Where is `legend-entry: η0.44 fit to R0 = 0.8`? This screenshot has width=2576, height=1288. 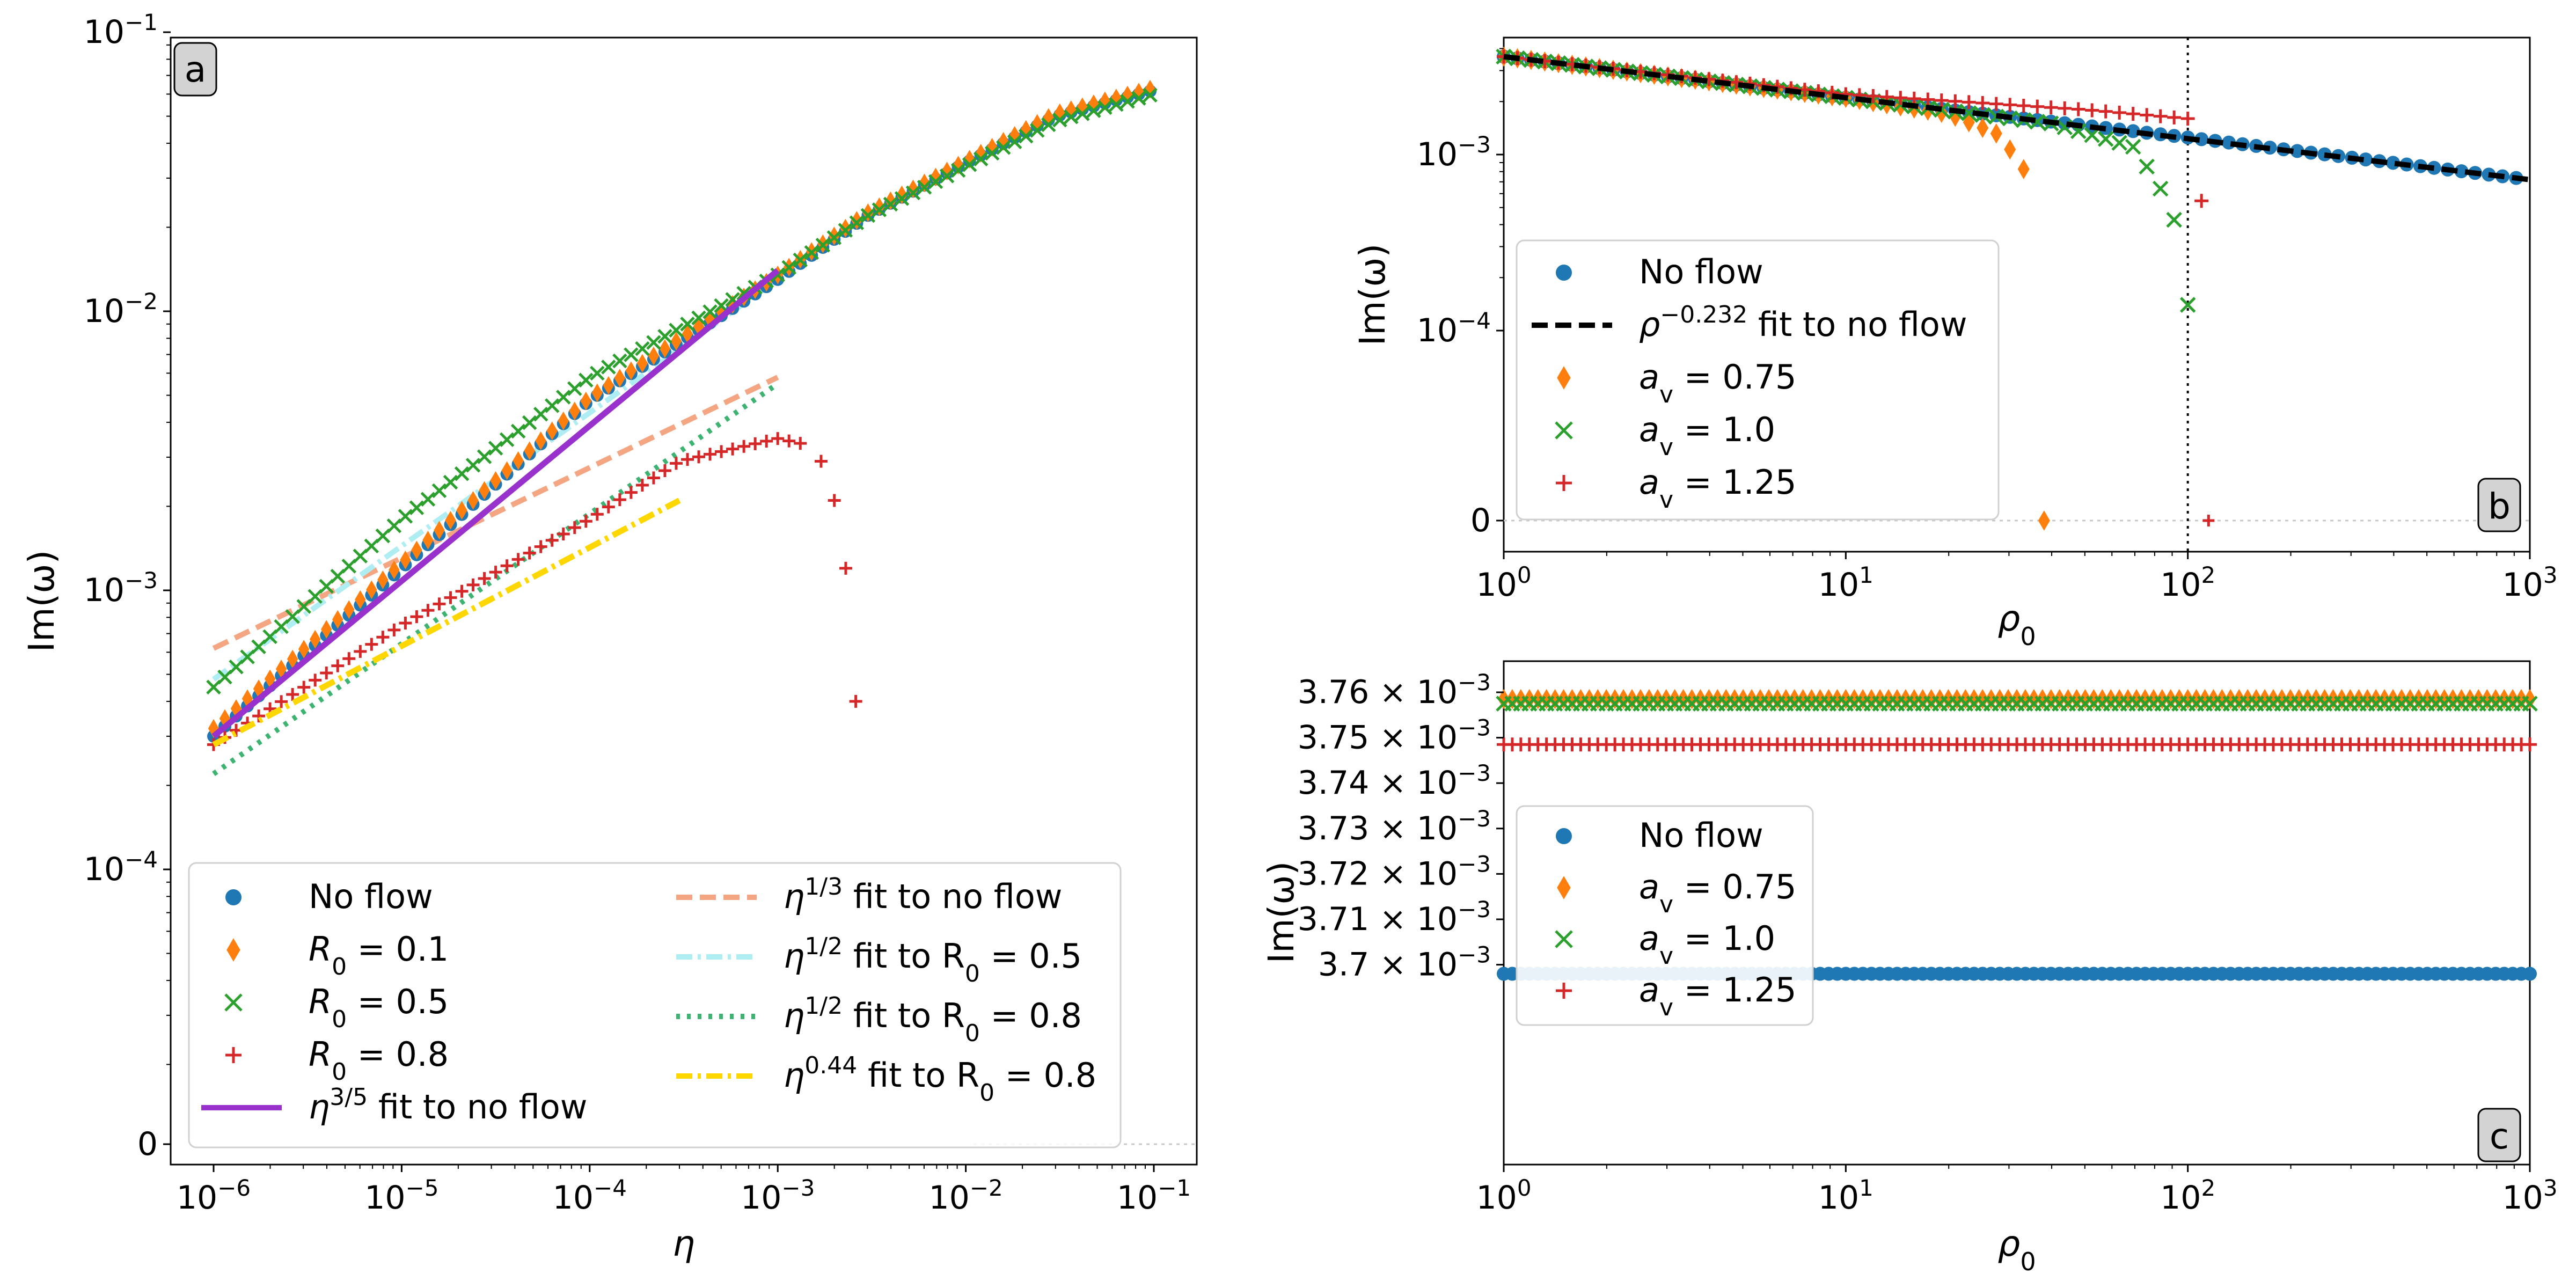 legend-entry: η0.44 fit to R0 = 0.8 is located at coordinates (886, 1079).